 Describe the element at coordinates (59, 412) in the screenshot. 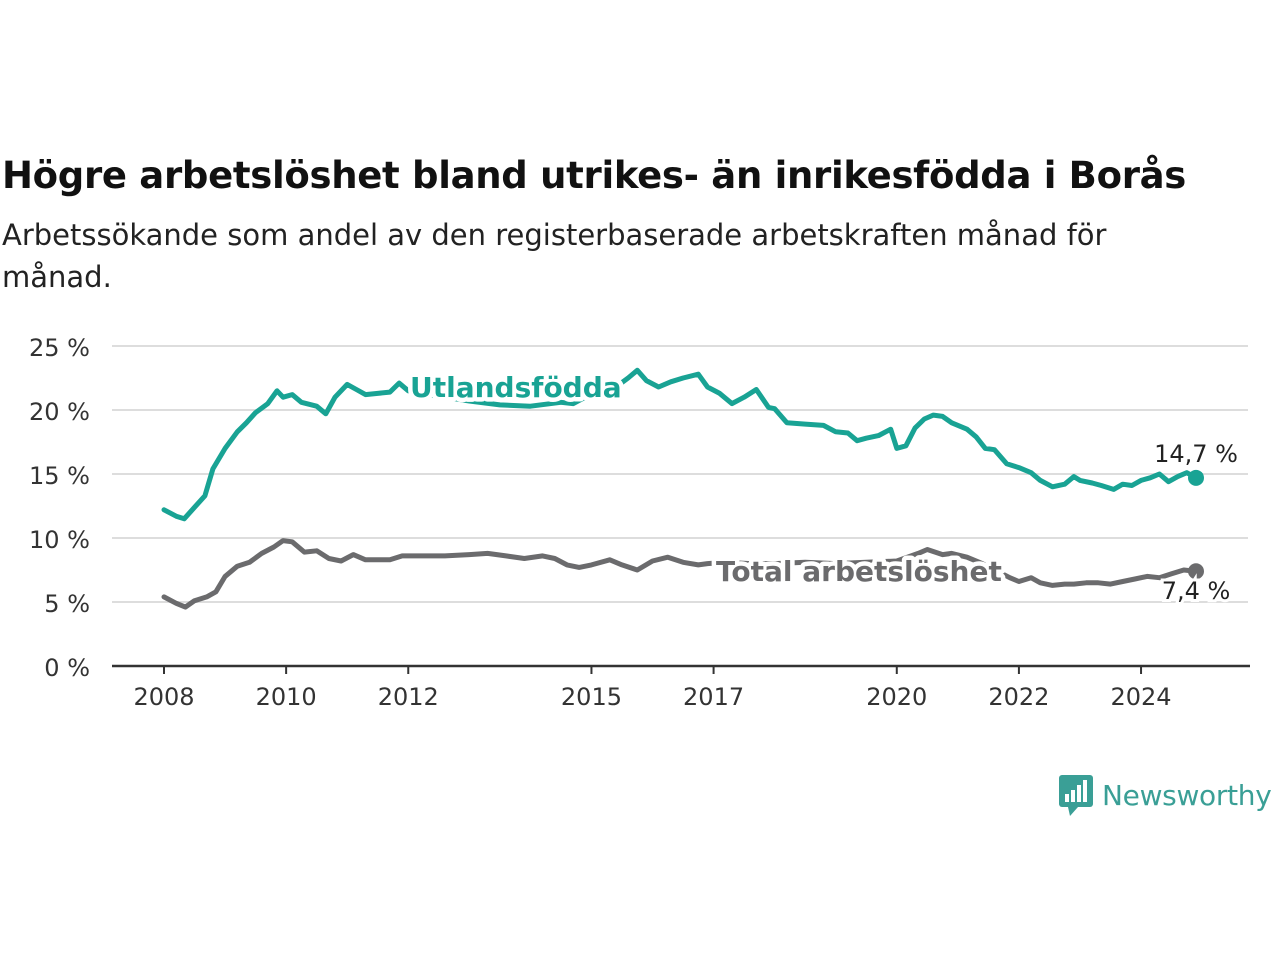

I see `y-tick-label: 20 %` at that location.